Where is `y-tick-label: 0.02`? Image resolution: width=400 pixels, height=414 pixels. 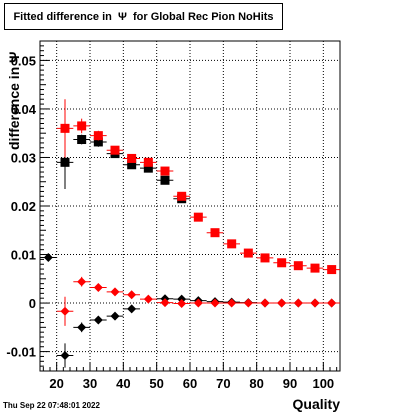
y-tick-label: 0.02 is located at coordinates (23, 206).